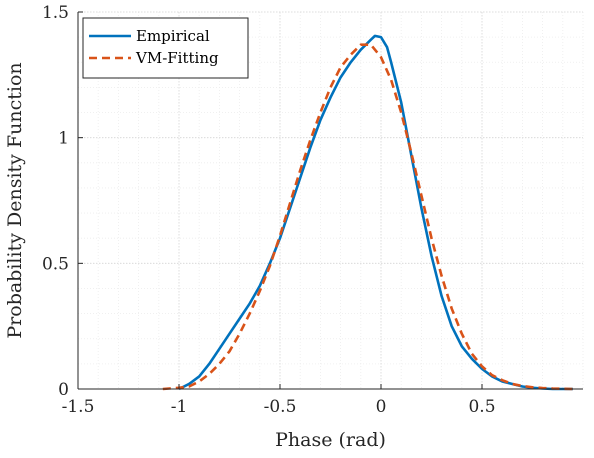  What do you see at coordinates (55, 13) in the screenshot?
I see `y-tick-label: 1.5` at bounding box center [55, 13].